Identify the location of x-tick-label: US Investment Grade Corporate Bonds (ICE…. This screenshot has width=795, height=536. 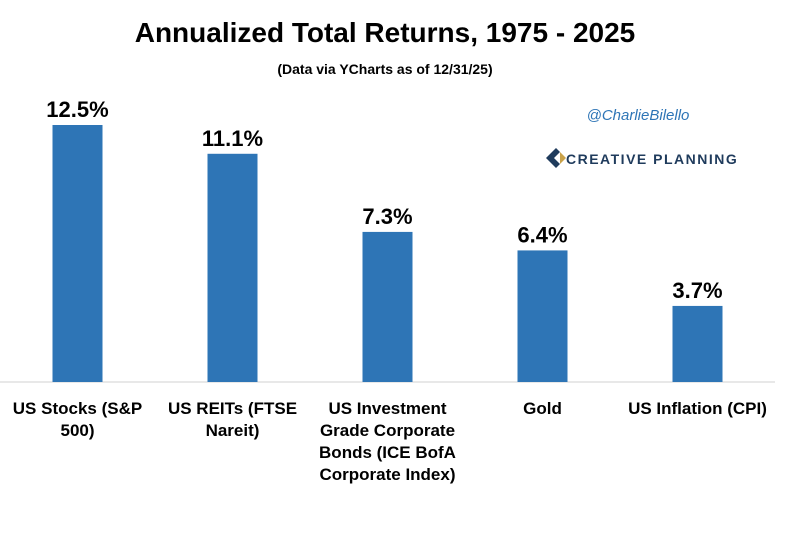
(387, 441).